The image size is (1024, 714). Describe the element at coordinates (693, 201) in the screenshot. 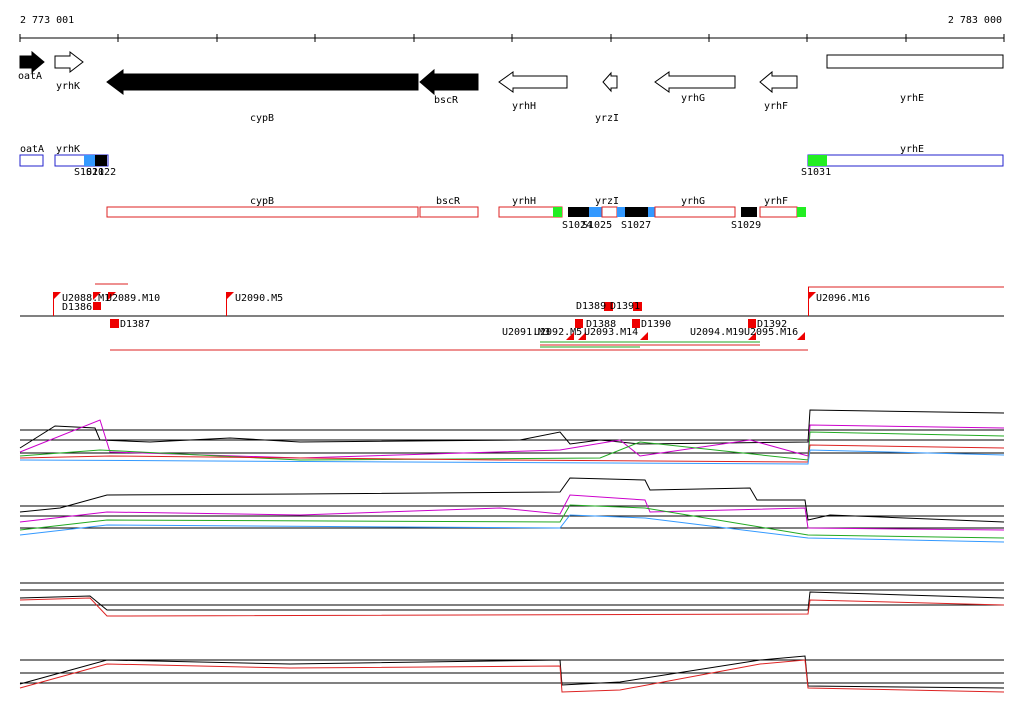

I see `operon-label: yrhG` at that location.